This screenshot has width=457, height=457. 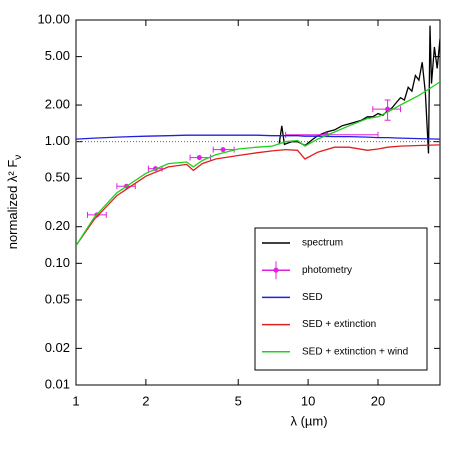 I want to click on legend-label: photometry, so click(x=327, y=270).